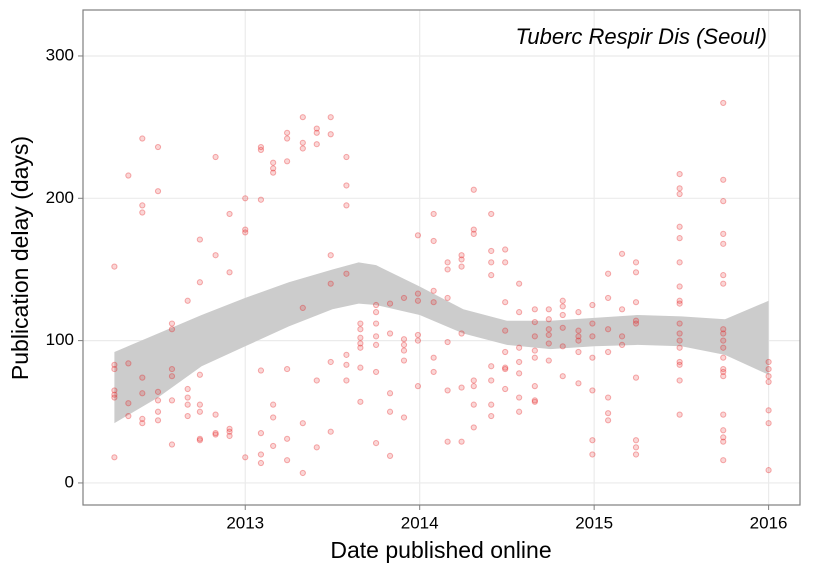 Image resolution: width=825 pixels, height=570 pixels. I want to click on x-axis-title: Date published online, so click(440, 550).